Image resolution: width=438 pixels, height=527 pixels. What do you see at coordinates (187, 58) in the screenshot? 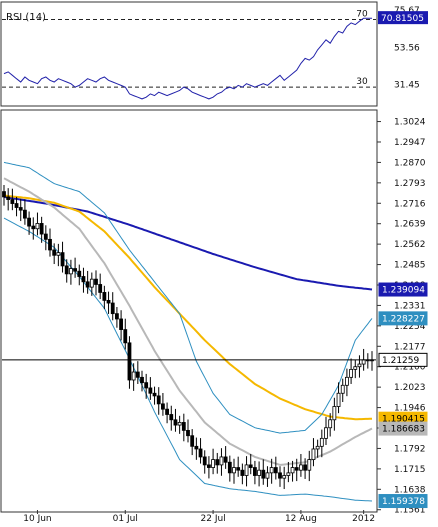
I see `rsi-line` at bounding box center [187, 58].